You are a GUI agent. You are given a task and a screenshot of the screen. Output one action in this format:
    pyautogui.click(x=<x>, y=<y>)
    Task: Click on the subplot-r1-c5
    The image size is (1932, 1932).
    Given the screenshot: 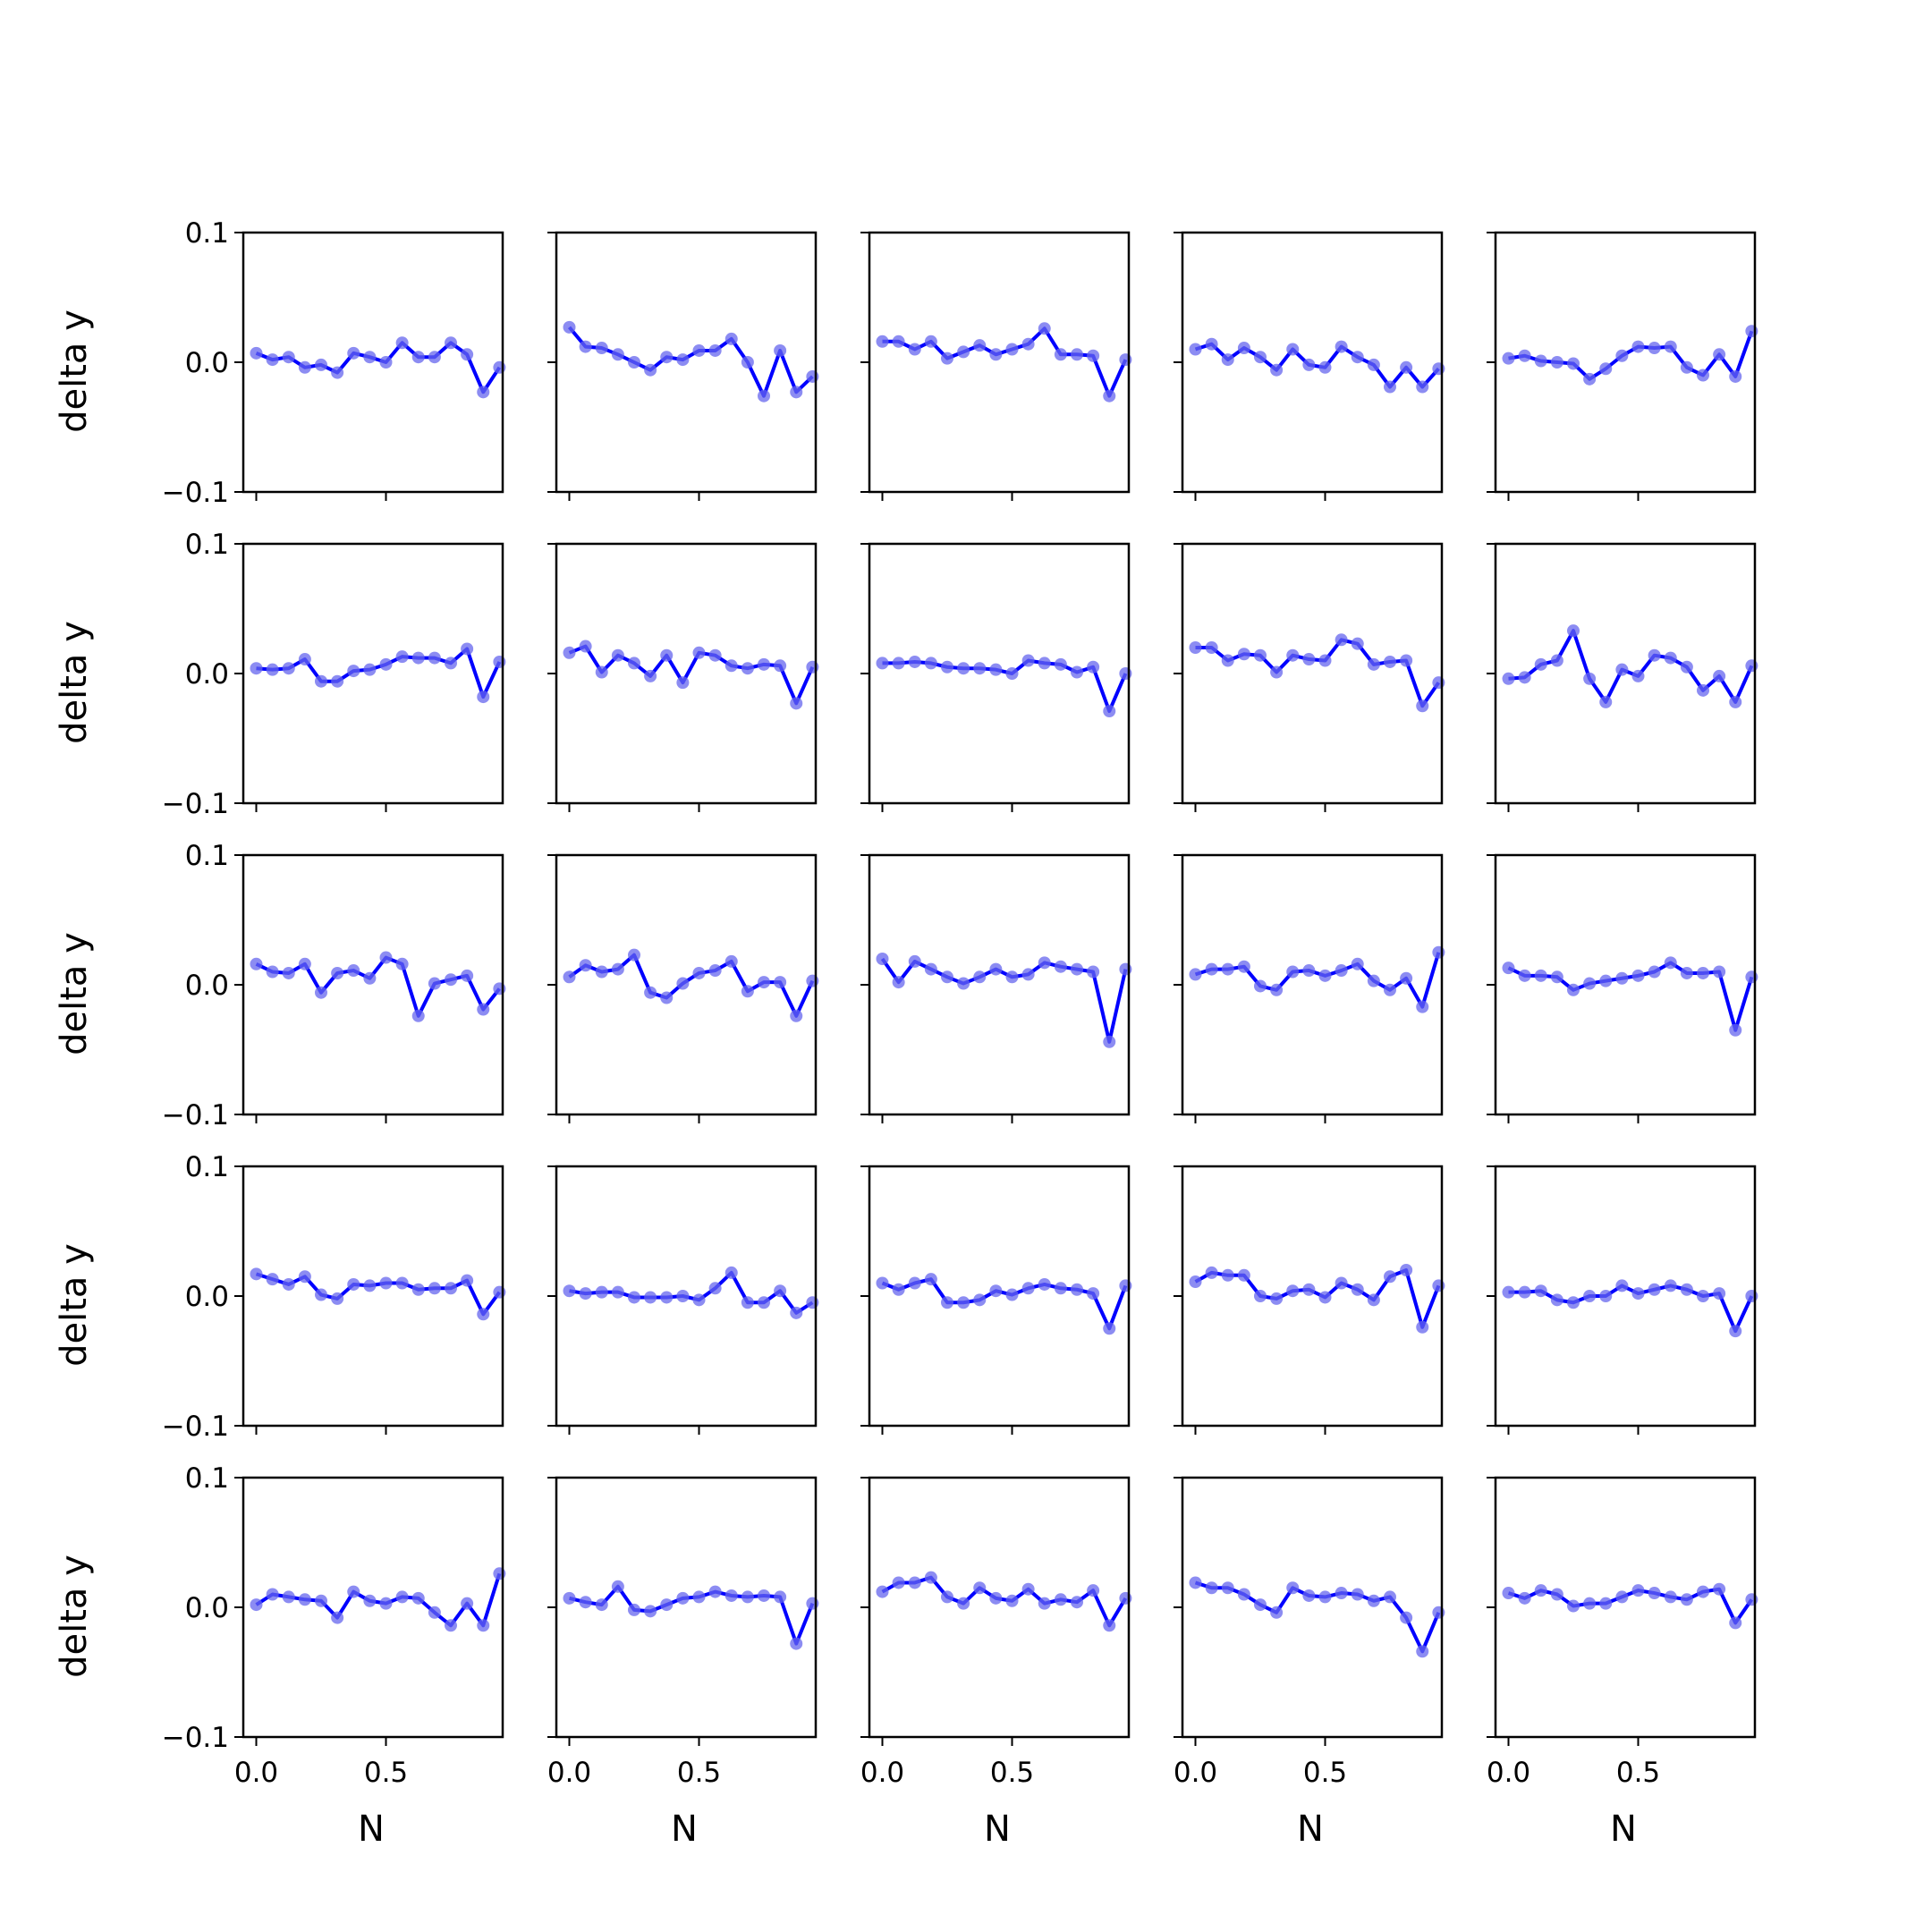 What is the action you would take?
    pyautogui.click(x=1622, y=366)
    